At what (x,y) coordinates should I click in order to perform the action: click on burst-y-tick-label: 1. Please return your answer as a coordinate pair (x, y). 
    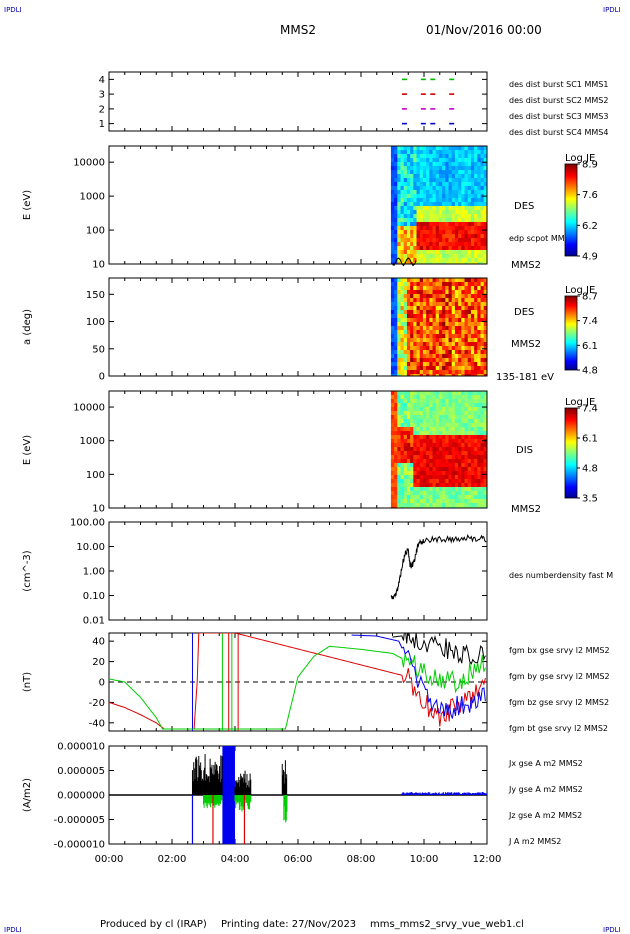
    Looking at the image, I should click on (102, 124).